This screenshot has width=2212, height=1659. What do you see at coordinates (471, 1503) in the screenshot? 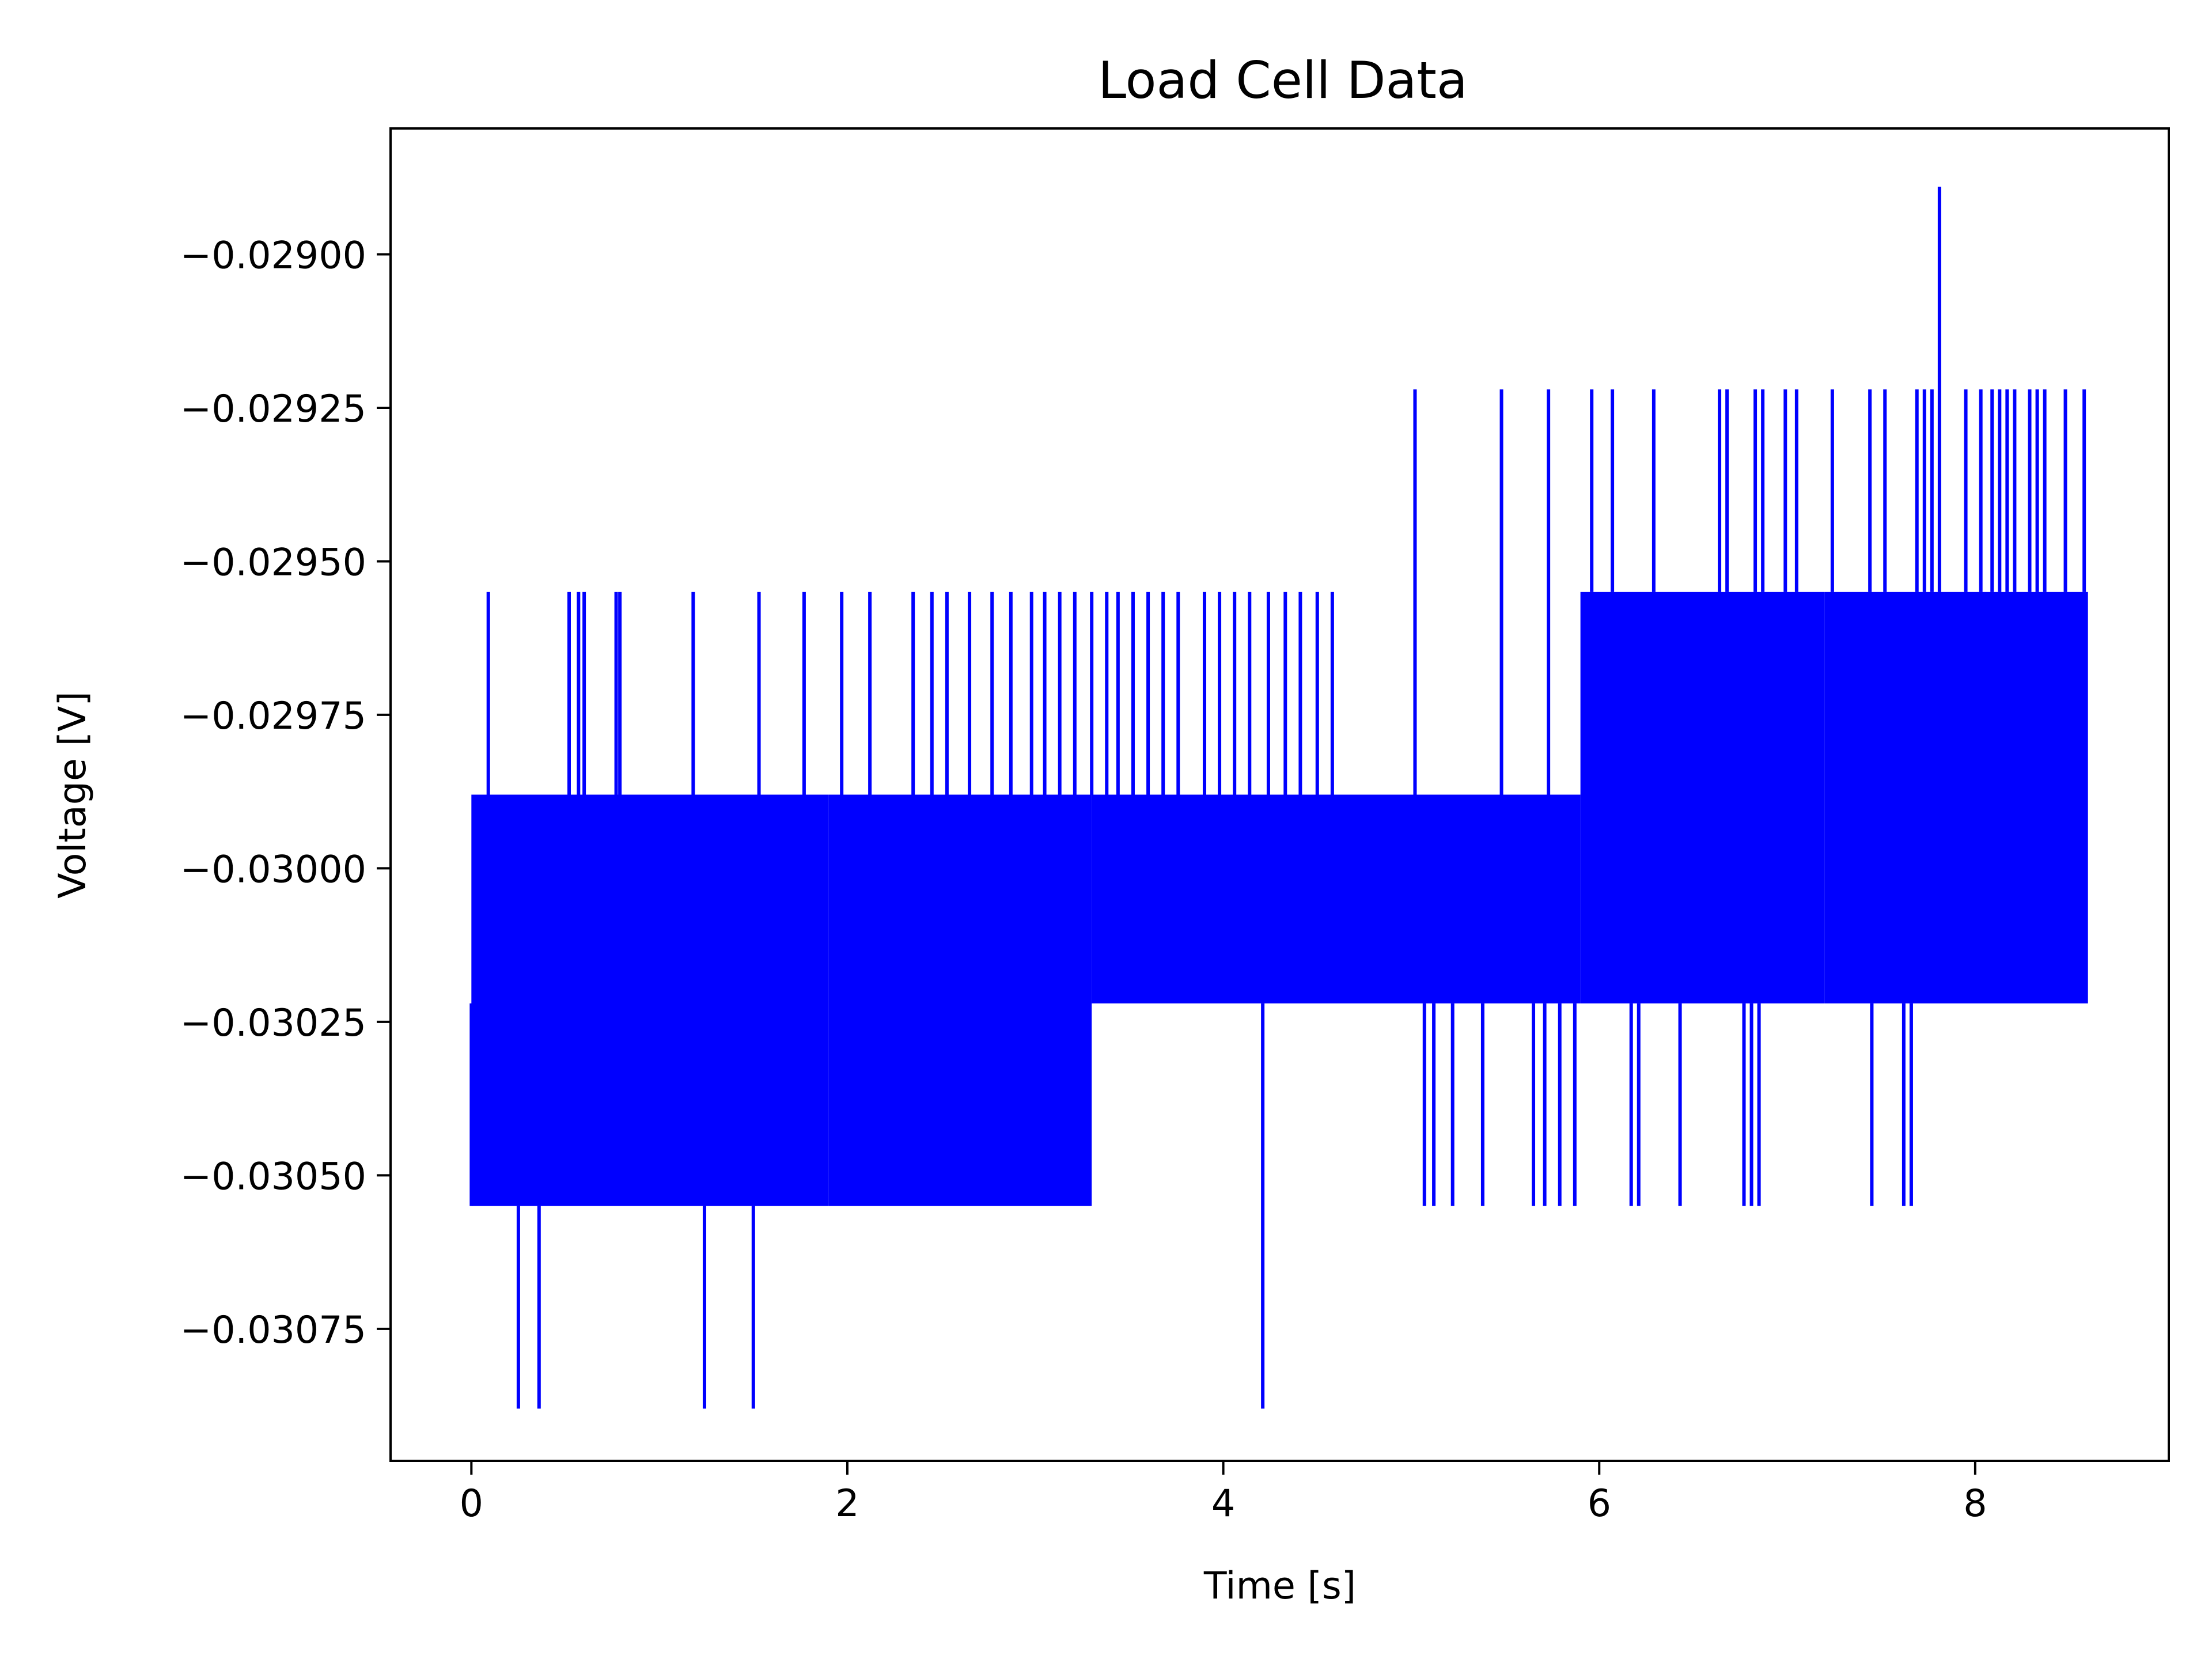
I see `x-tick-label: 0` at bounding box center [471, 1503].